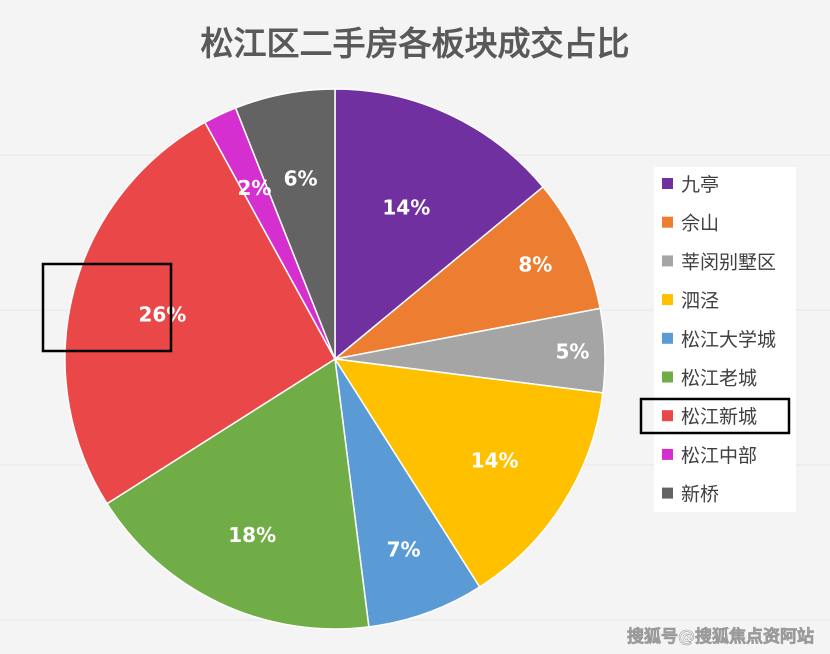 The image size is (830, 654). I want to click on pie-data-label-7: 26%, so click(162, 315).